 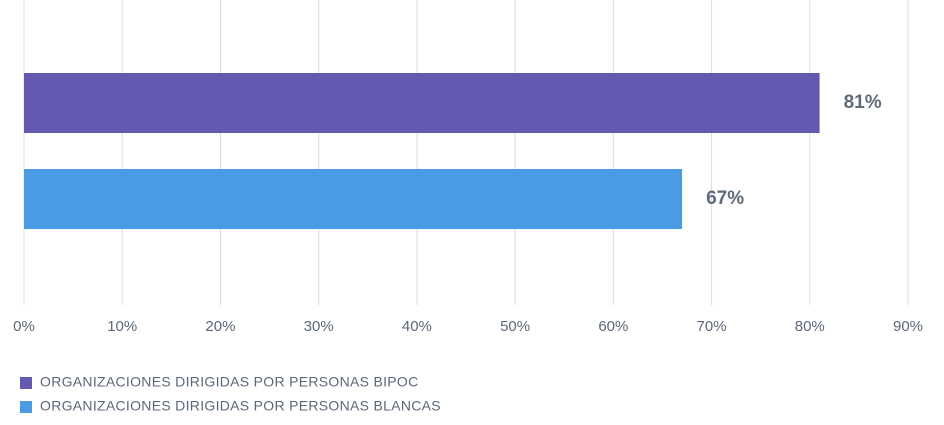 What do you see at coordinates (515, 326) in the screenshot?
I see `x-tick-label: 50%` at bounding box center [515, 326].